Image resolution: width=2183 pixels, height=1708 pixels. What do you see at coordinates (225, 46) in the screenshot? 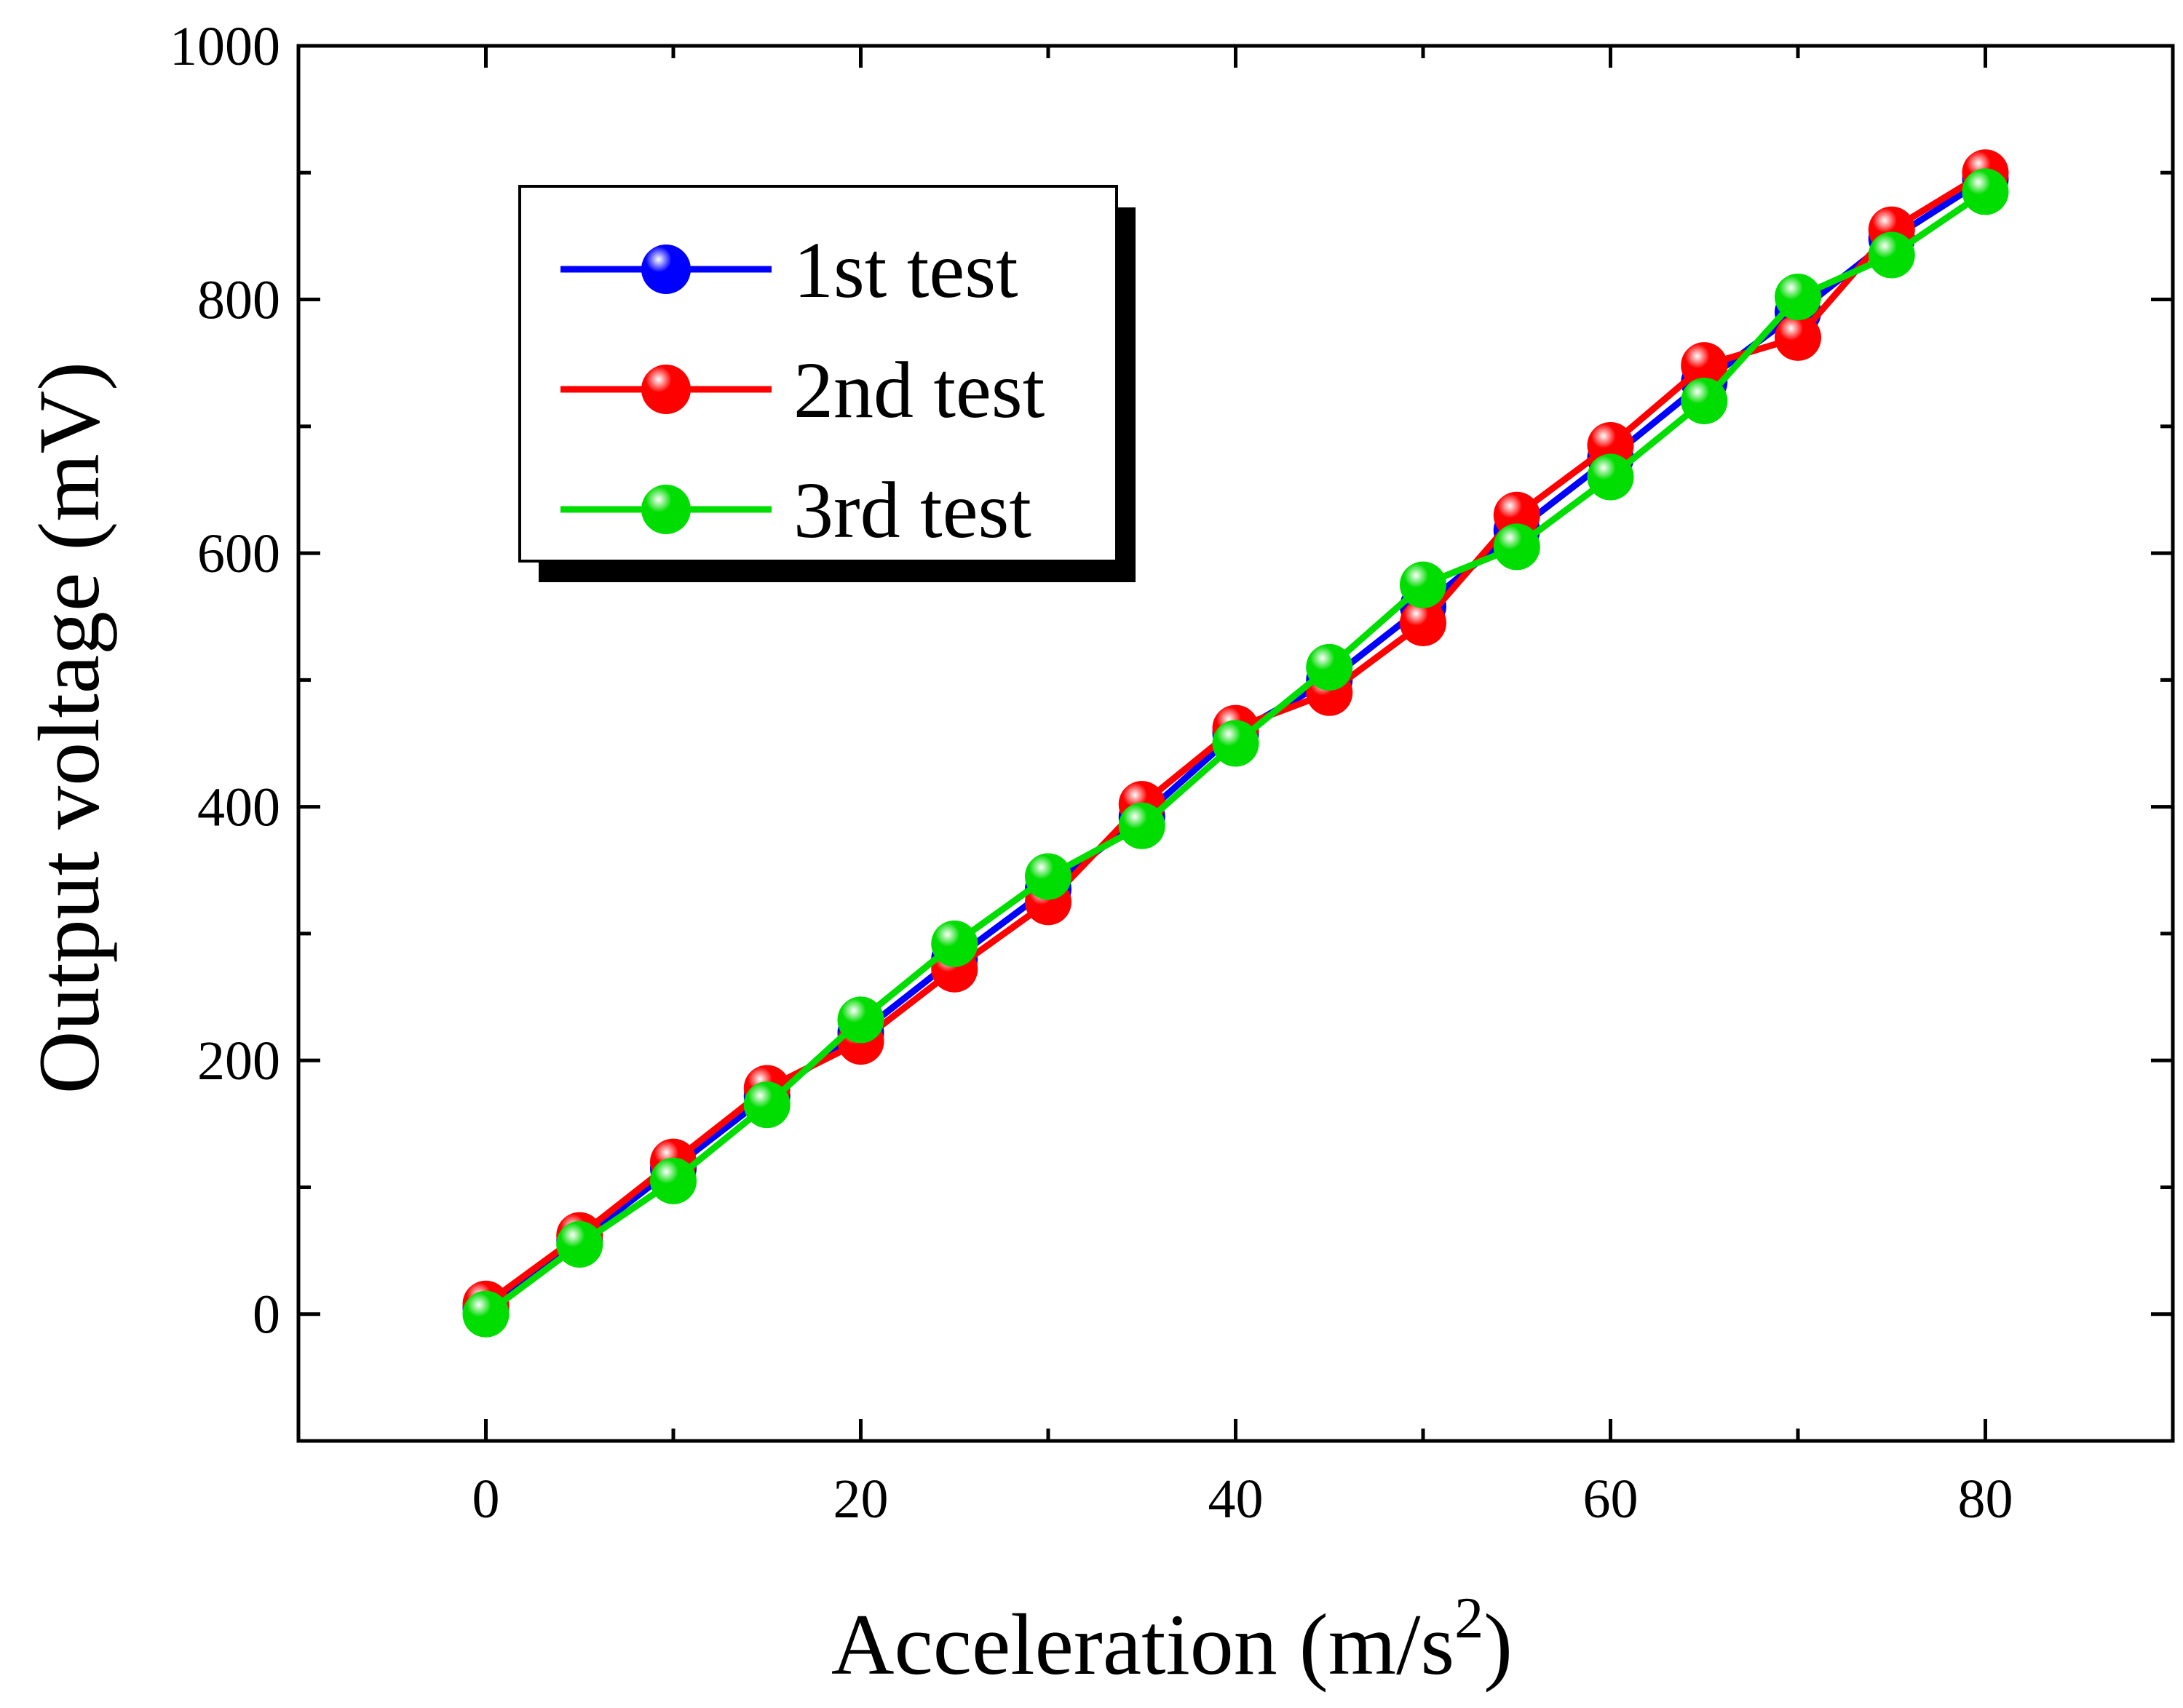
I see `y-tick-label: 1000` at bounding box center [225, 46].